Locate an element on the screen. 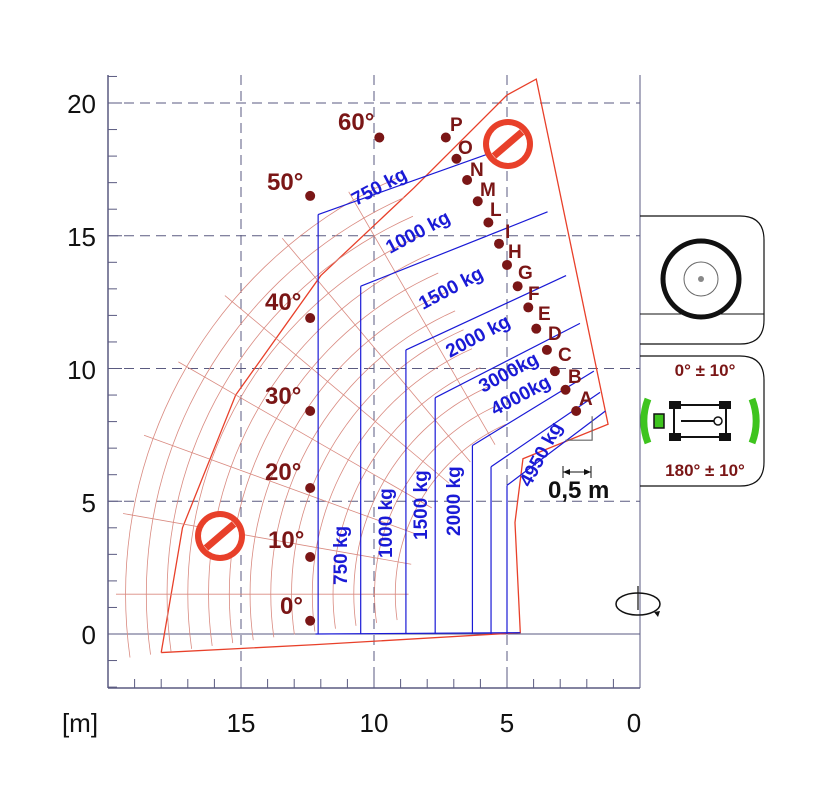 Image resolution: width=834 pixels, height=800 pixels. extension-point-H is located at coordinates (507, 264).